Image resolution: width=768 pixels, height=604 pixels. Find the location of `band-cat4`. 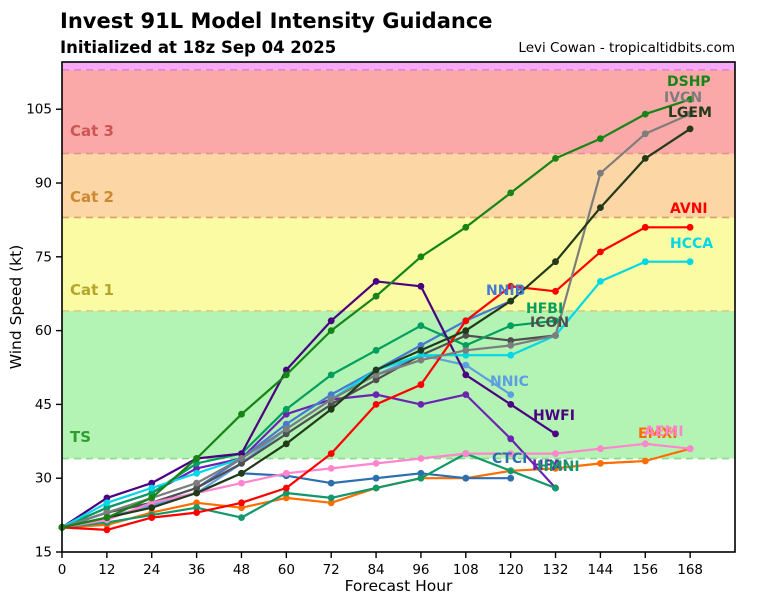

band-cat4 is located at coordinates (398, 66).